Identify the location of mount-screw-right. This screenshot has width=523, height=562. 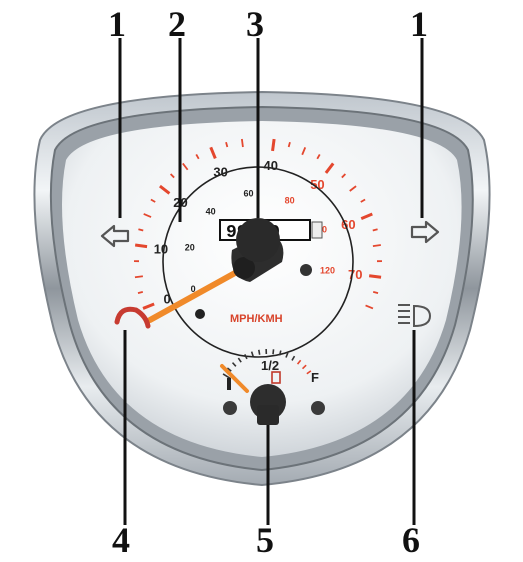
(318, 408).